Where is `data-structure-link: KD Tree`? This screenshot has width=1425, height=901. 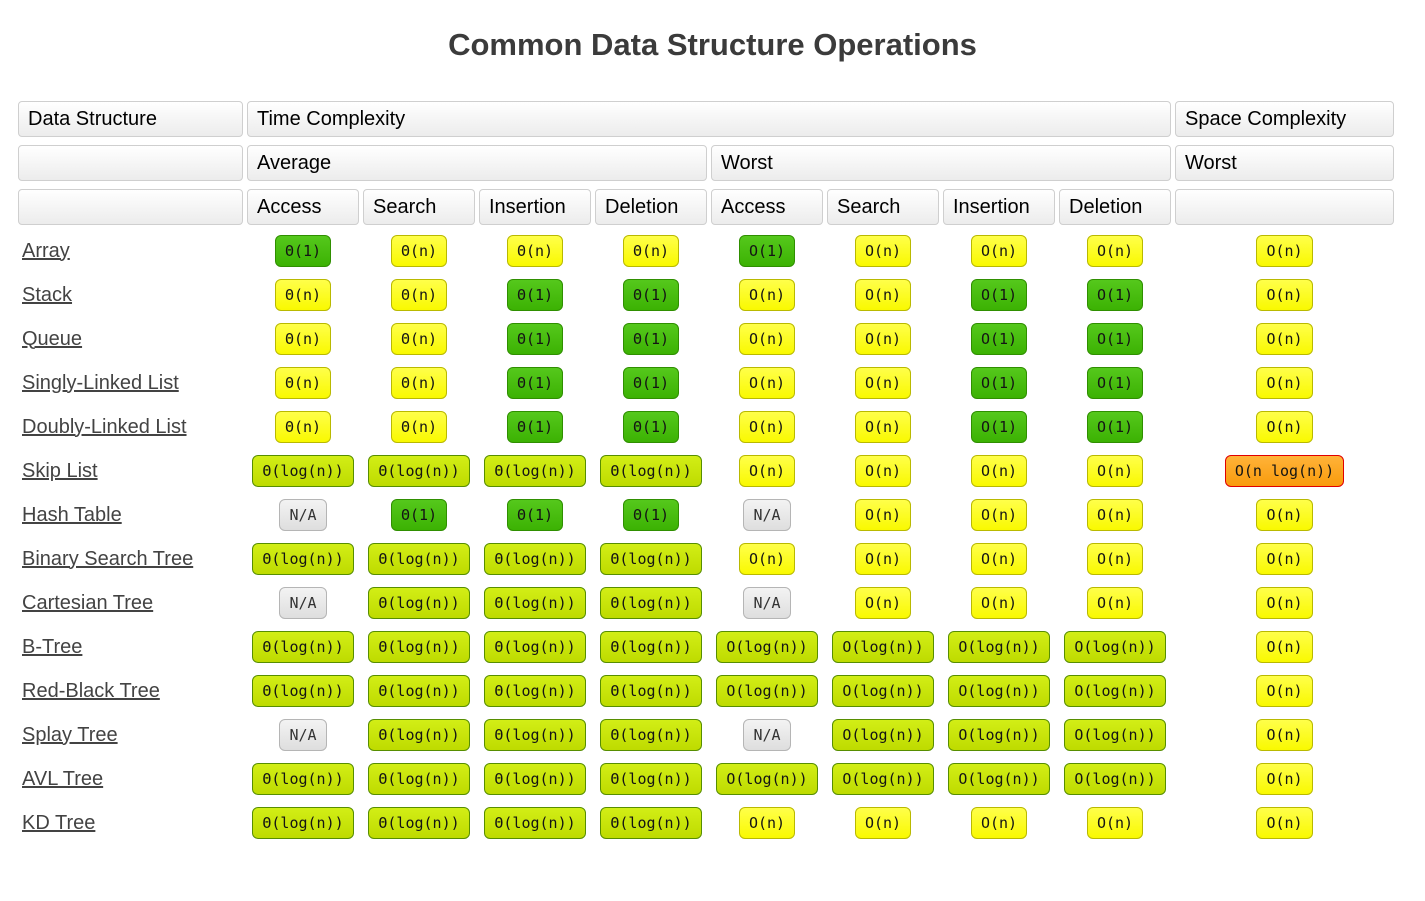
data-structure-link: KD Tree is located at coordinates (59, 822).